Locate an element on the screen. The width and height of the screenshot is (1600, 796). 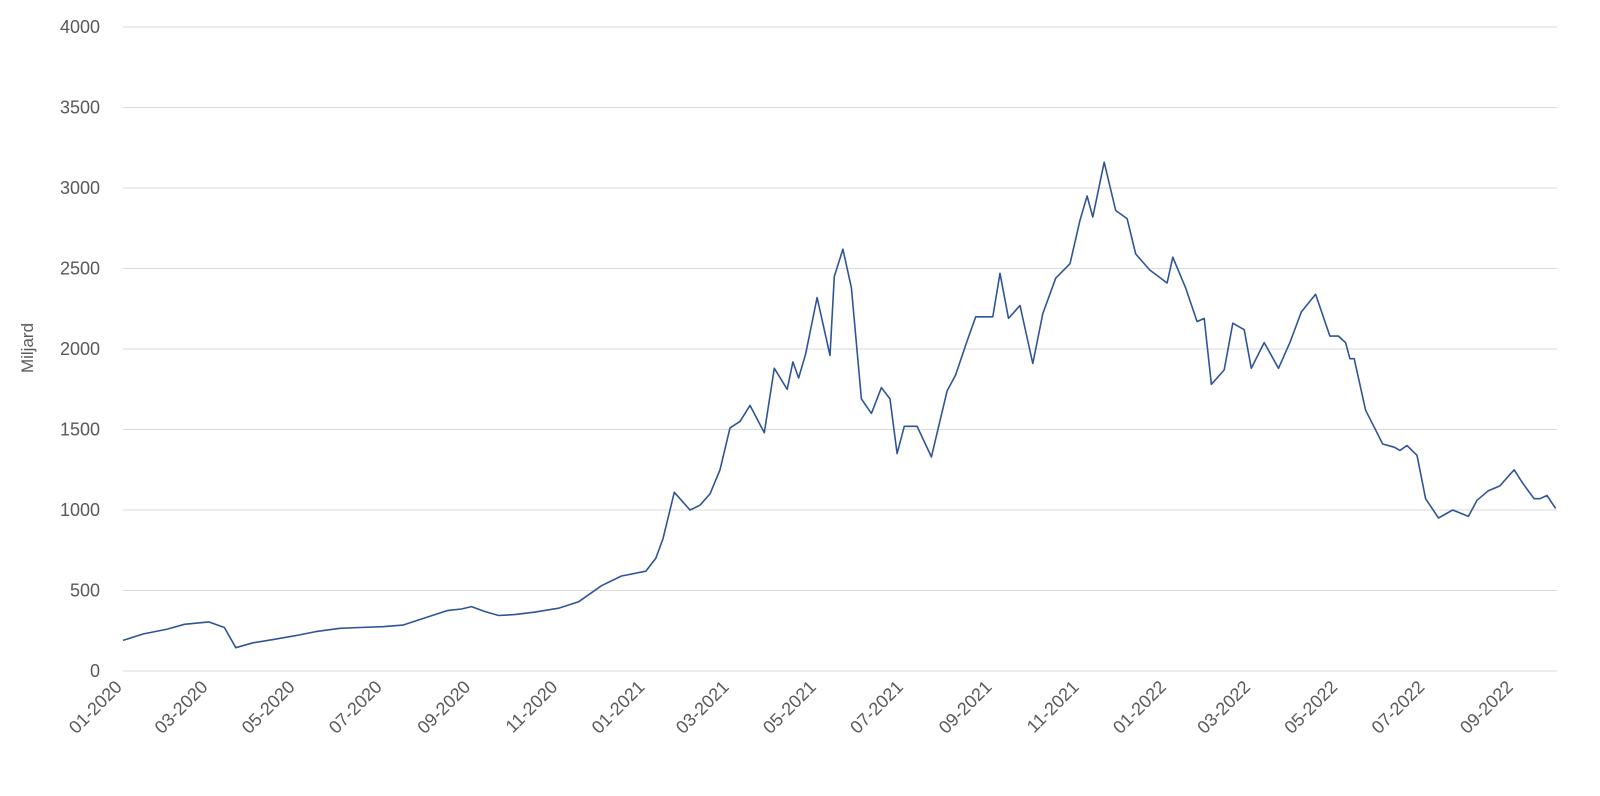
x-tick-label: 09-2021 is located at coordinates (965, 707).